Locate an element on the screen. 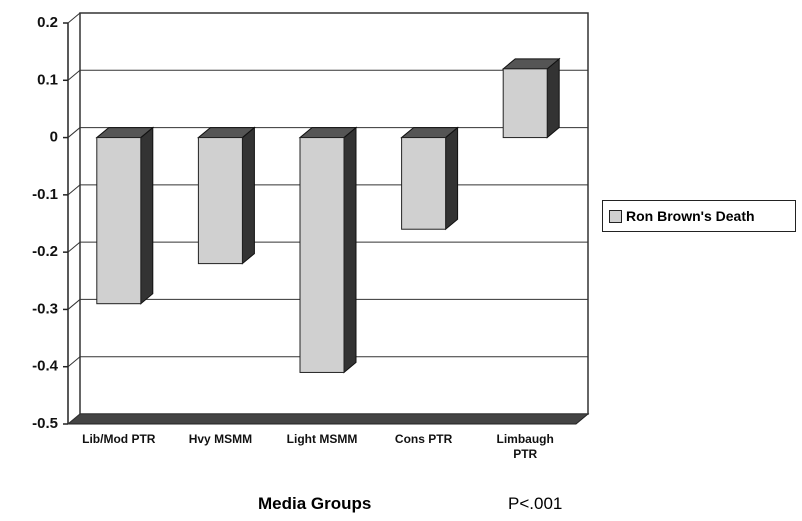 The height and width of the screenshot is (521, 802). legend: Ron Brown's Death is located at coordinates (699, 216).